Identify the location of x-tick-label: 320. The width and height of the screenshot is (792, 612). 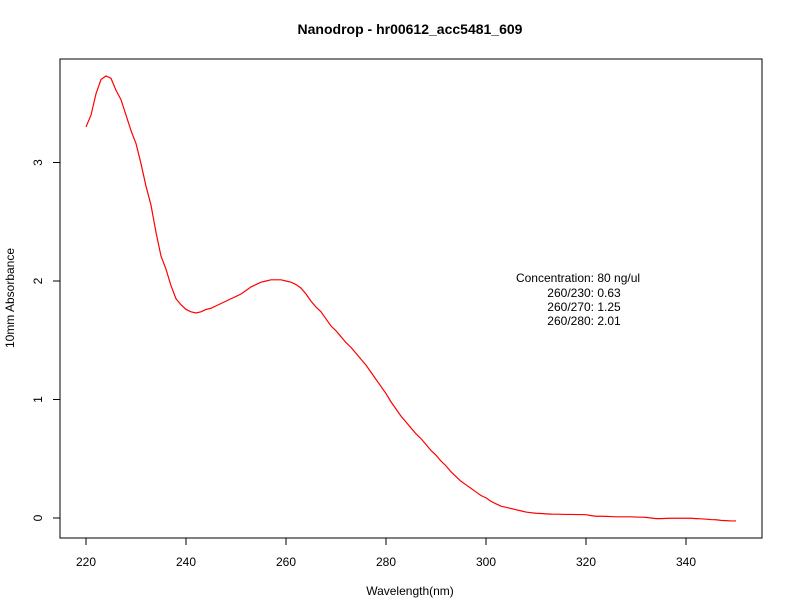
(586, 562).